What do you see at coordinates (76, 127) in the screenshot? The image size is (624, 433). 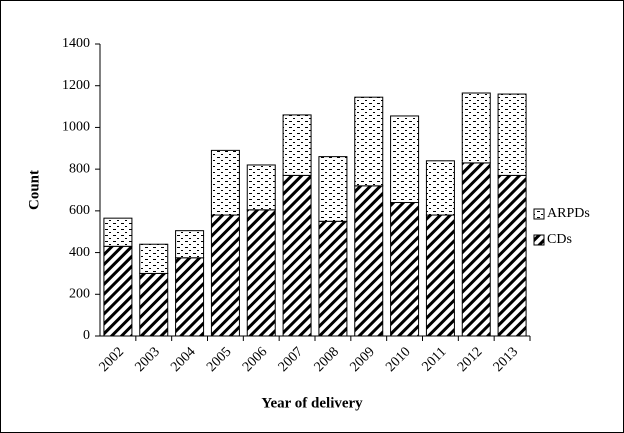 I see `y-tick-label: 1000` at bounding box center [76, 127].